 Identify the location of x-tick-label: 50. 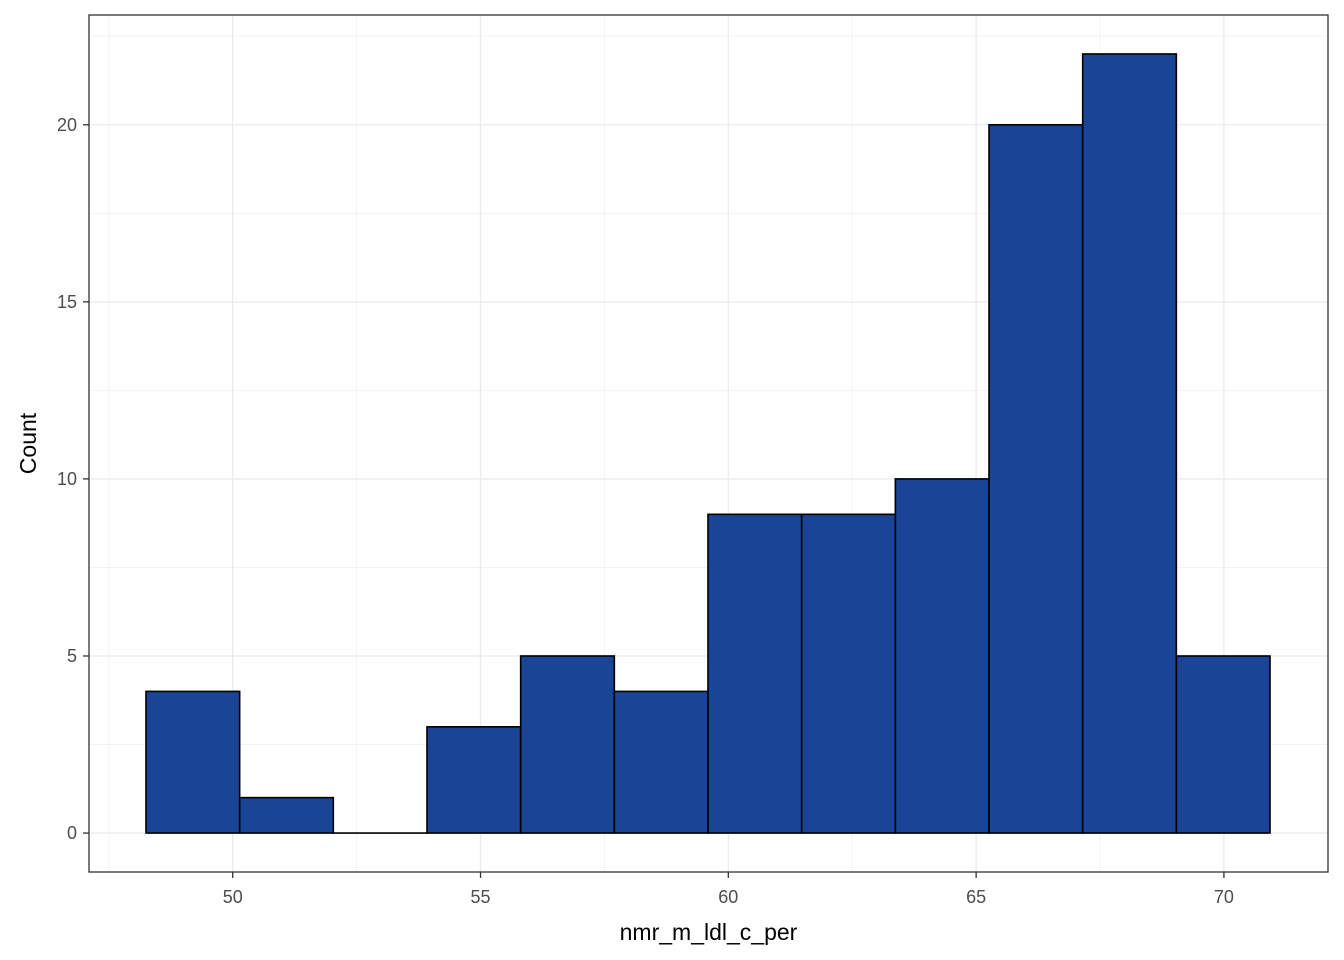
(233, 897).